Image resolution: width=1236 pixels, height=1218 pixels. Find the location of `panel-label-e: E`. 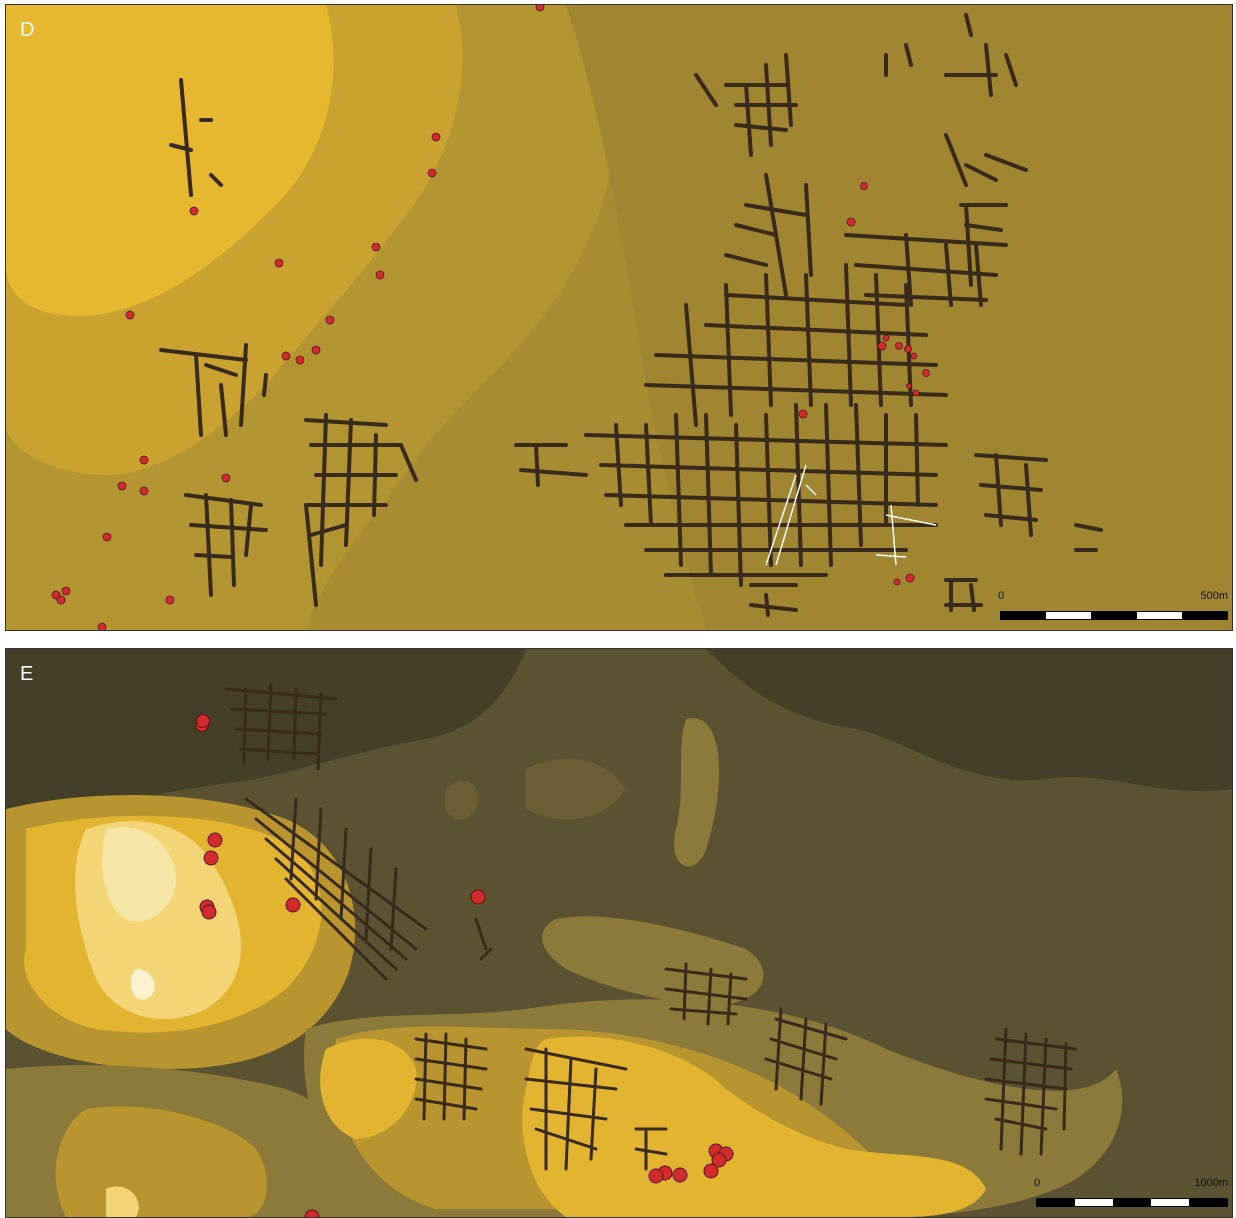

panel-label-e: E is located at coordinates (27, 674).